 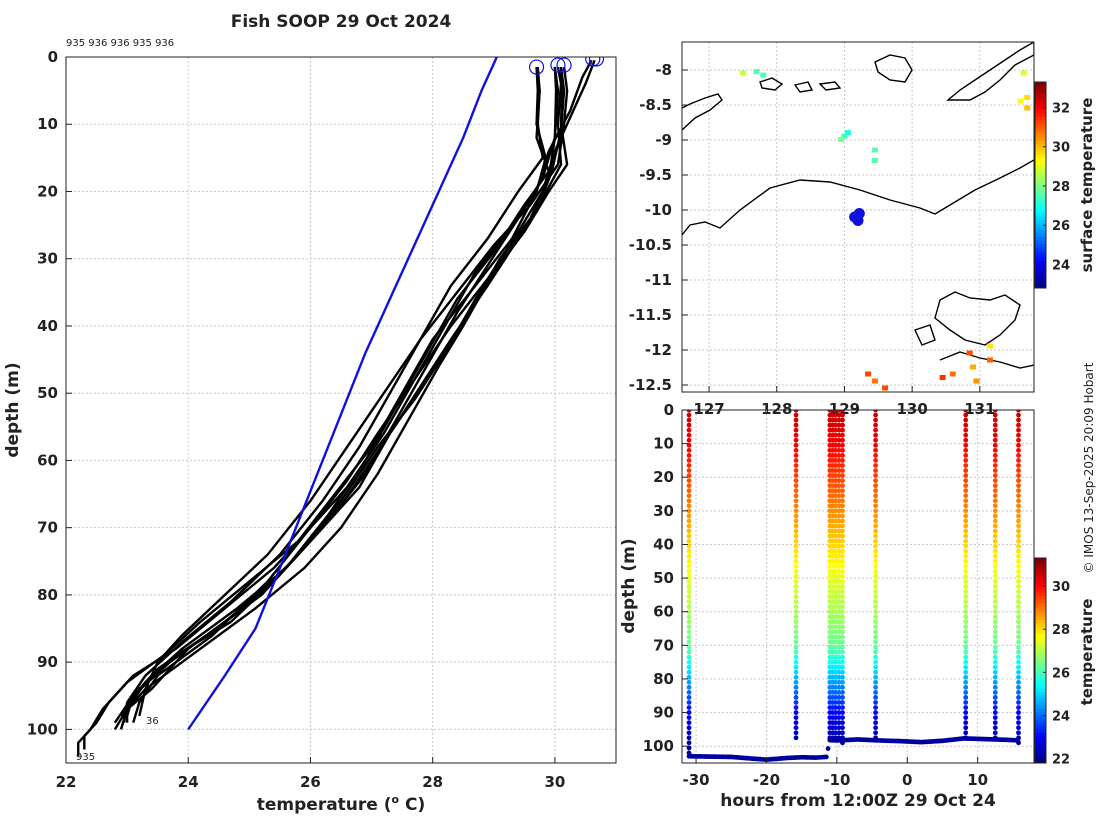 I want to click on surface-marker, so click(x=536, y=67).